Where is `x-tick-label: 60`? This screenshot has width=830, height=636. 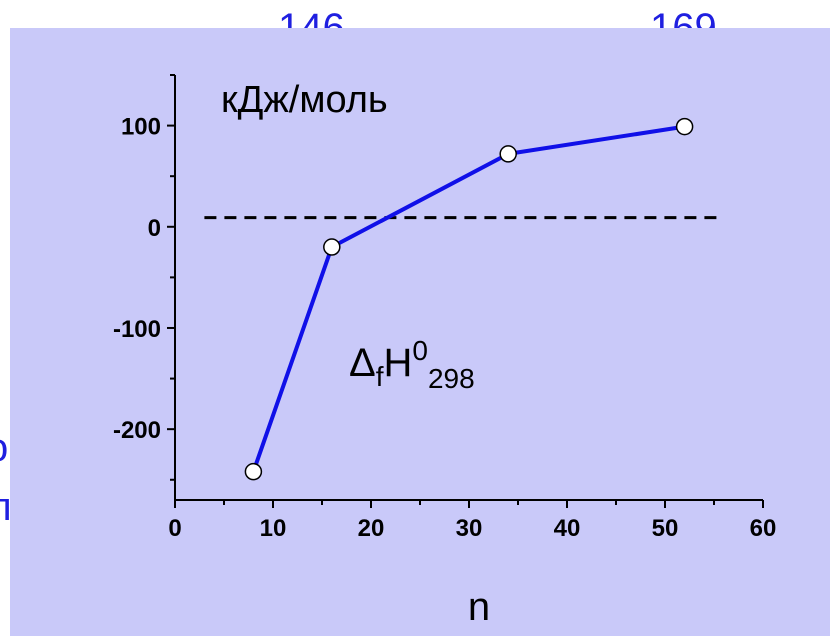
x-tick-label: 60 is located at coordinates (763, 528).